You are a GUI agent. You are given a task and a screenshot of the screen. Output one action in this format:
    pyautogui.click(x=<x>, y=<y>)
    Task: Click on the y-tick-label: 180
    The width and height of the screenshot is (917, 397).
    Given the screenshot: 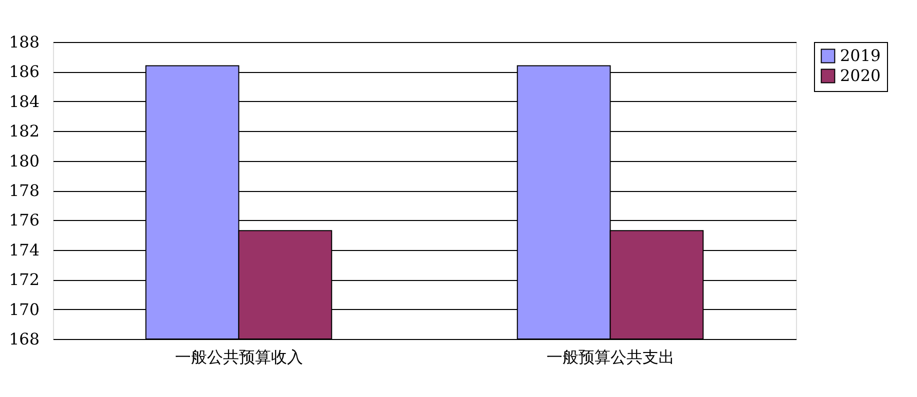 What is the action you would take?
    pyautogui.click(x=24, y=160)
    